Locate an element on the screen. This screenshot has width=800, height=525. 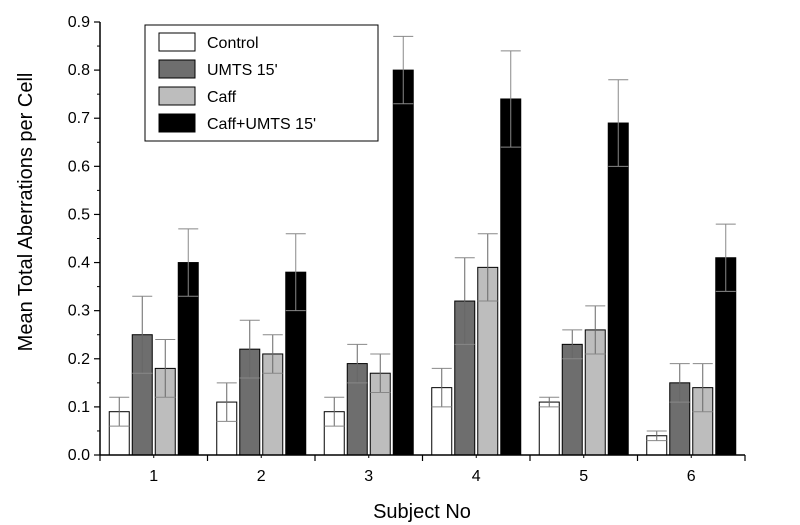
x-tick-label: 2 is located at coordinates (261, 476).